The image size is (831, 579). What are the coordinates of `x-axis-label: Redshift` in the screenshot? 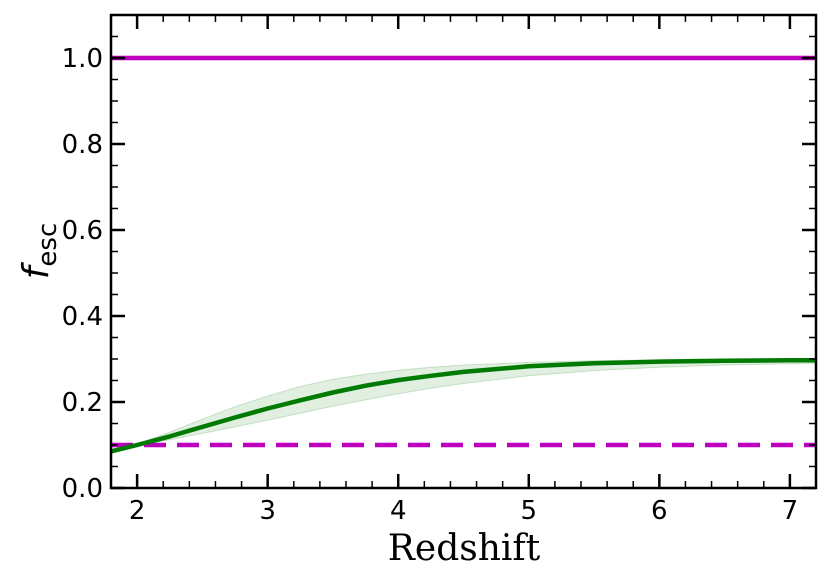 It's located at (464, 548).